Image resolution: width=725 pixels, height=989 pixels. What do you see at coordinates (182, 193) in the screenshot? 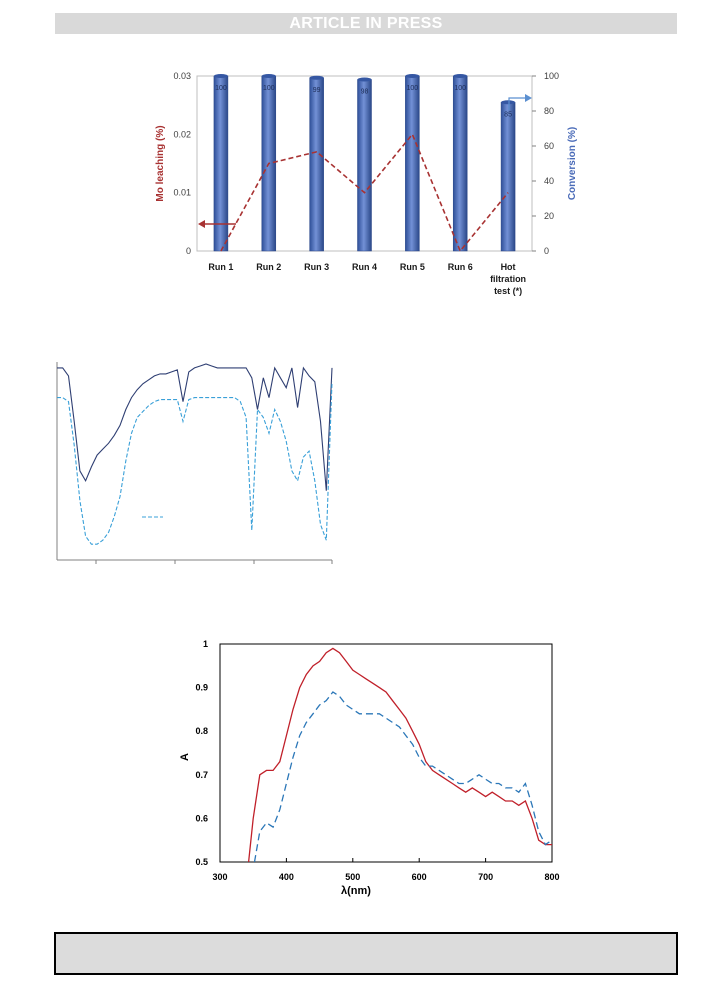
I see `left-tick-label: 0.01` at bounding box center [182, 193].